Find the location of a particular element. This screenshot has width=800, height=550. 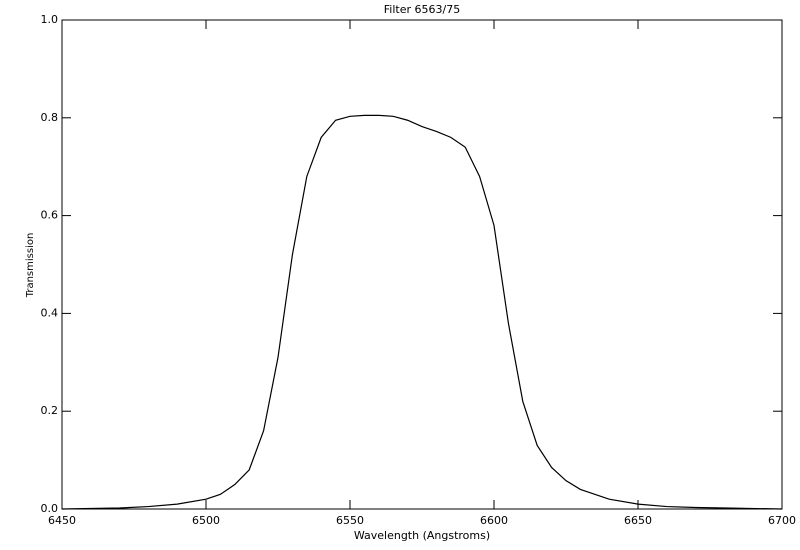

chart-title: Filter 6563/75 is located at coordinates (422, 9).